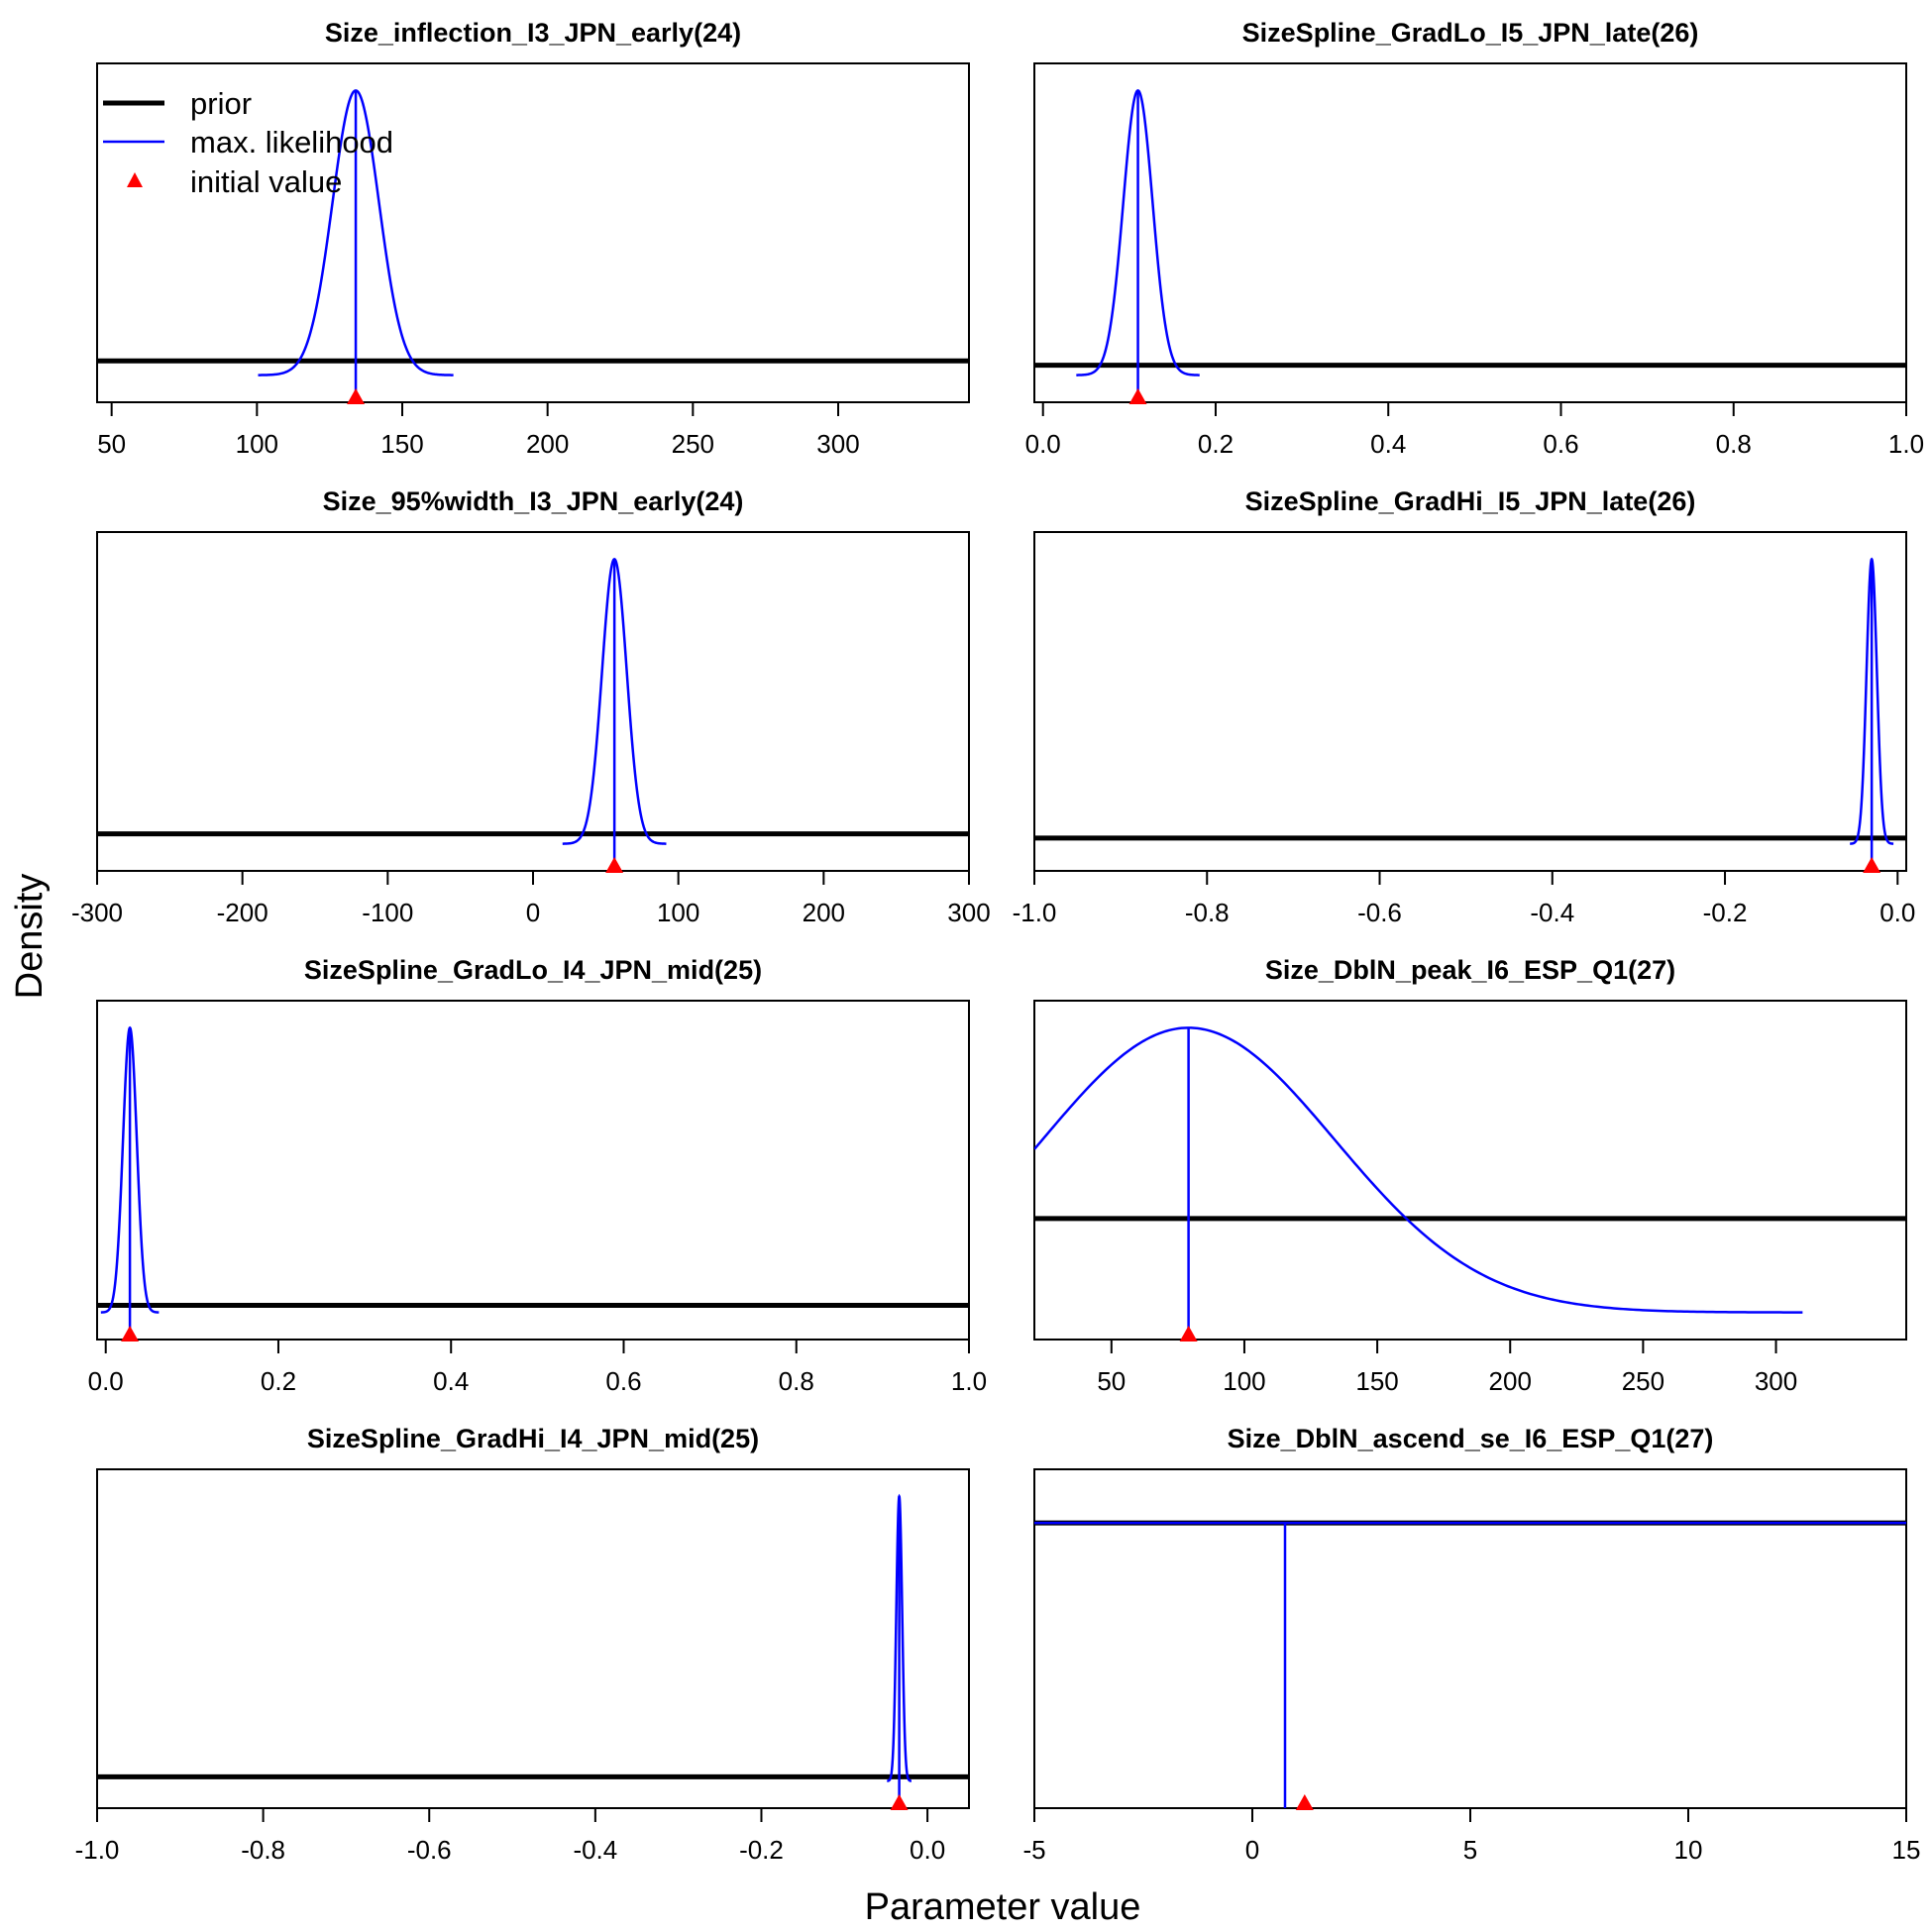 The image size is (1932, 1932). What do you see at coordinates (1033, 1850) in the screenshot?
I see `x-tick-label: -5` at bounding box center [1033, 1850].